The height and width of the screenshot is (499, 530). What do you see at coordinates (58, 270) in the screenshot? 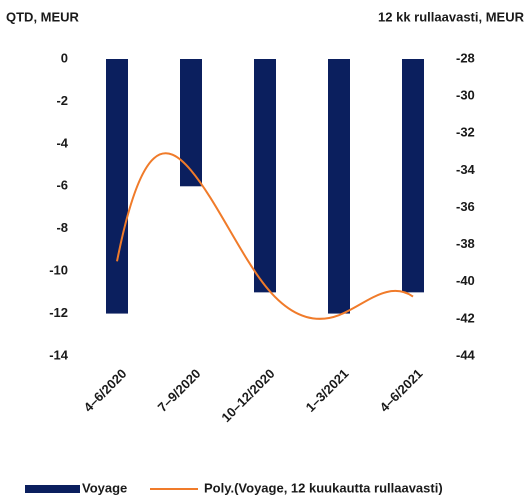
I see `y-tick-label: -10` at bounding box center [58, 270].